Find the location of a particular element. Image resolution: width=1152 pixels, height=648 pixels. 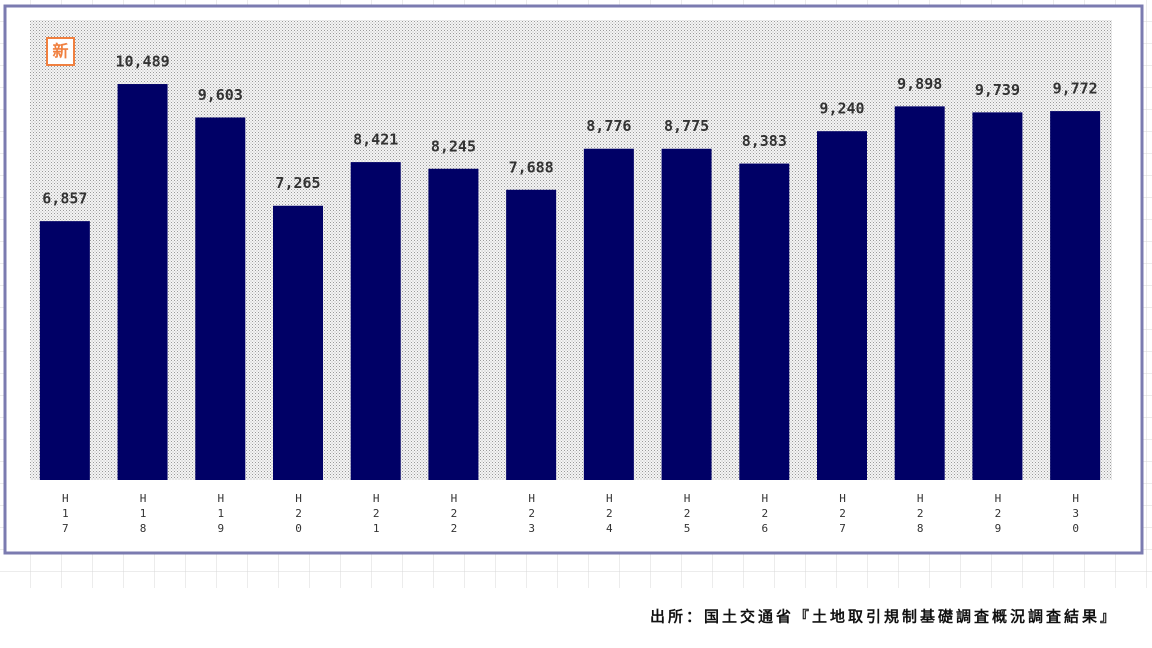

value-label: 7,688 is located at coordinates (531, 167).